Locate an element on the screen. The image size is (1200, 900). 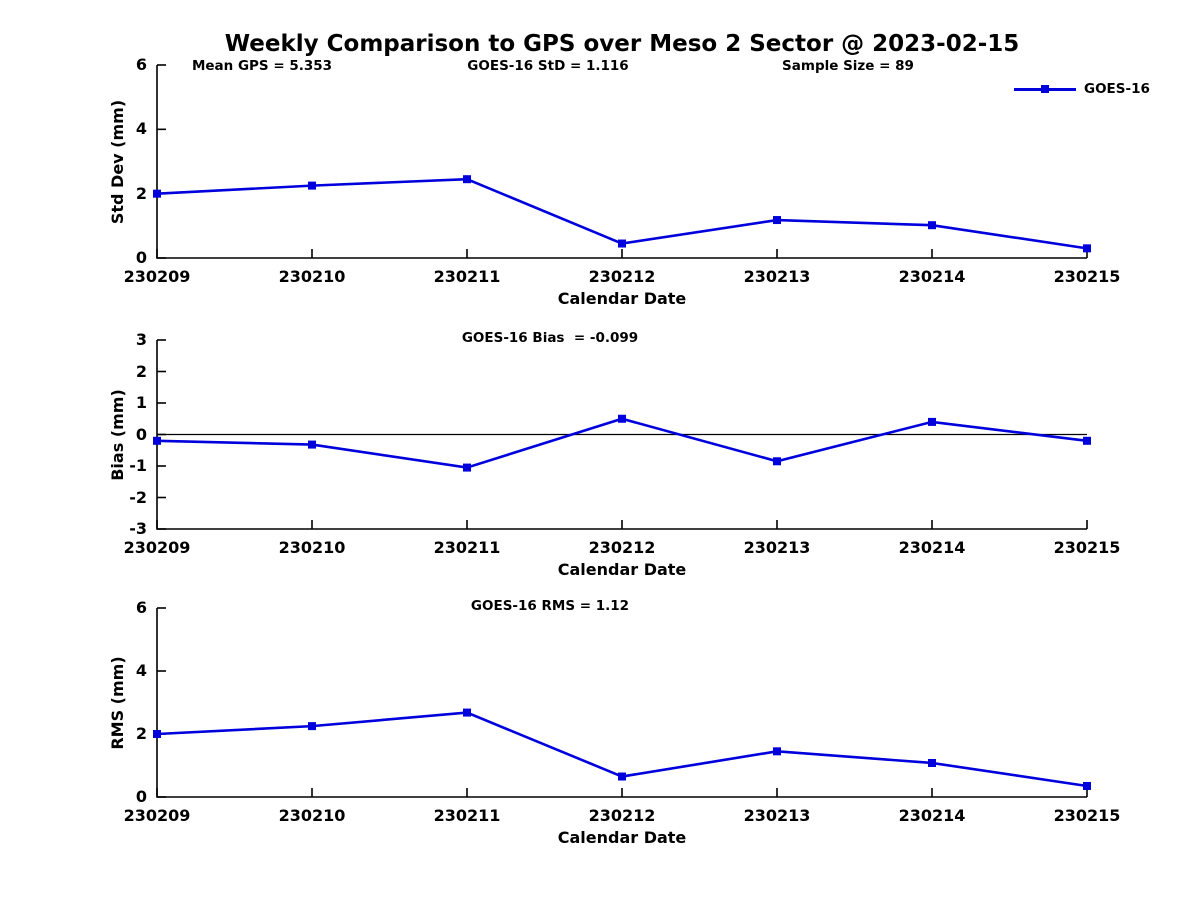
legend-label: GOES-16 is located at coordinates (1117, 89).